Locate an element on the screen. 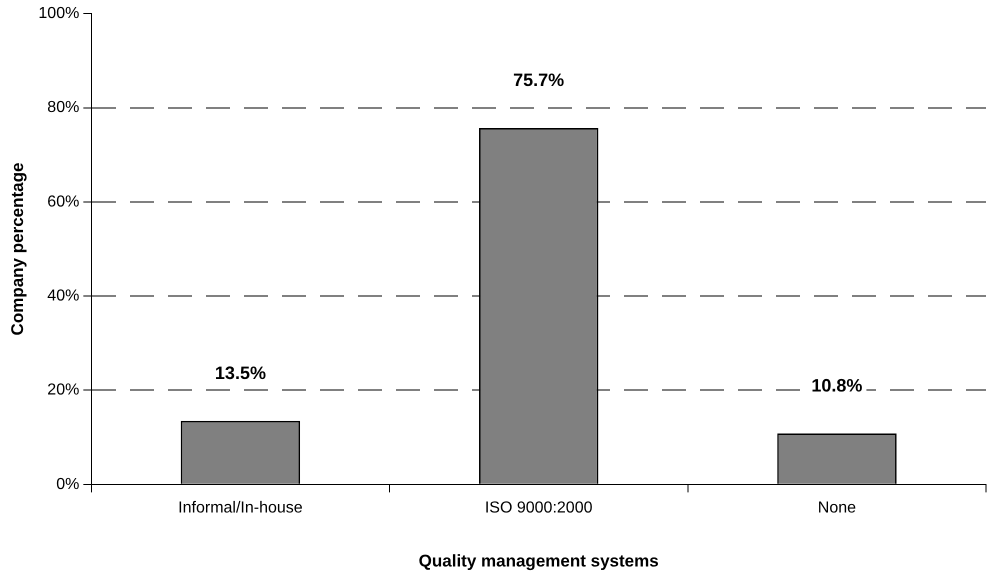  x-axis-title: Quality management systems is located at coordinates (538, 560).